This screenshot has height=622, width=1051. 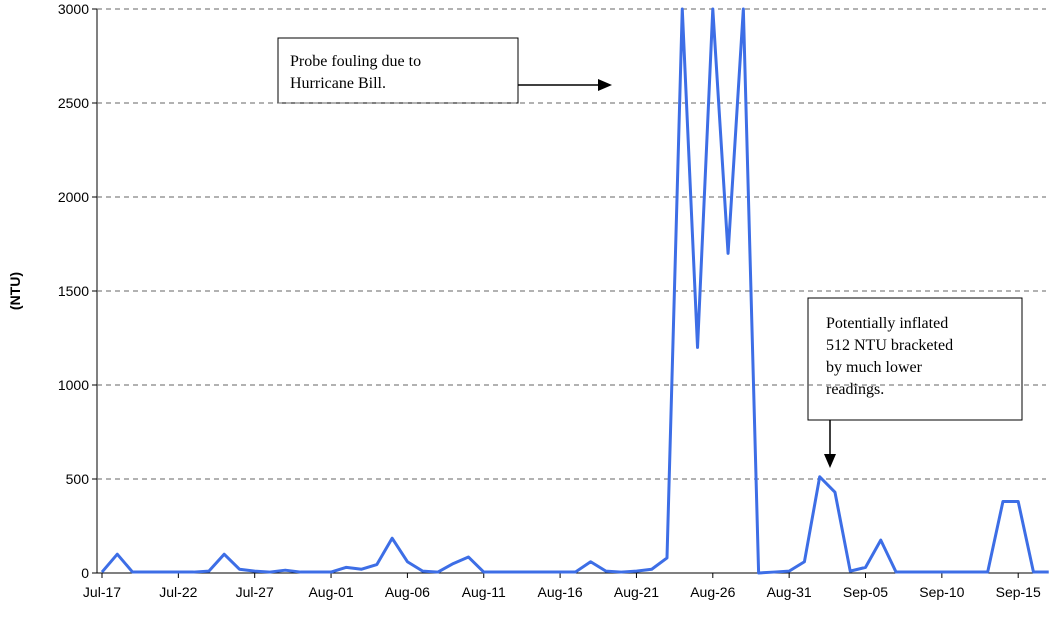 I want to click on annotation-text: 512 NTU bracketed, so click(x=889, y=345).